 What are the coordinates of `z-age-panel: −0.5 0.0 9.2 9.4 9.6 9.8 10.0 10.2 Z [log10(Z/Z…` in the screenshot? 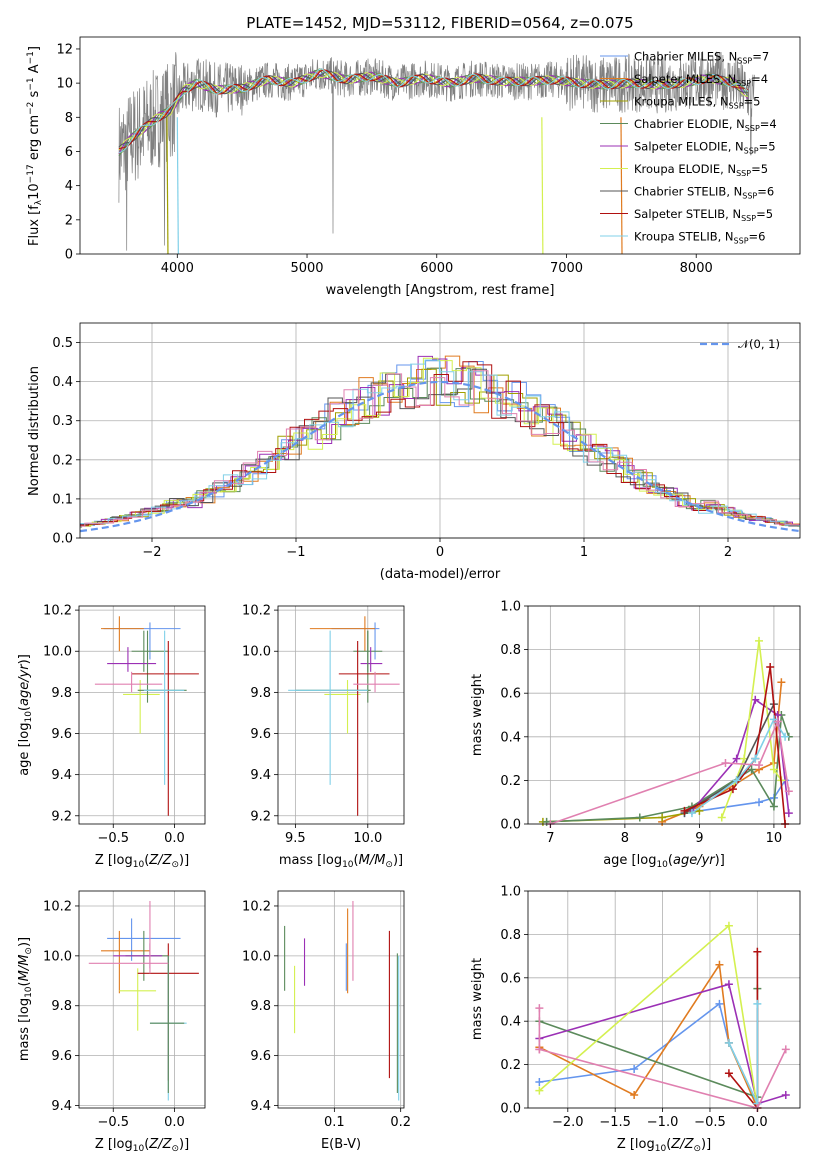 It's located at (111, 737).